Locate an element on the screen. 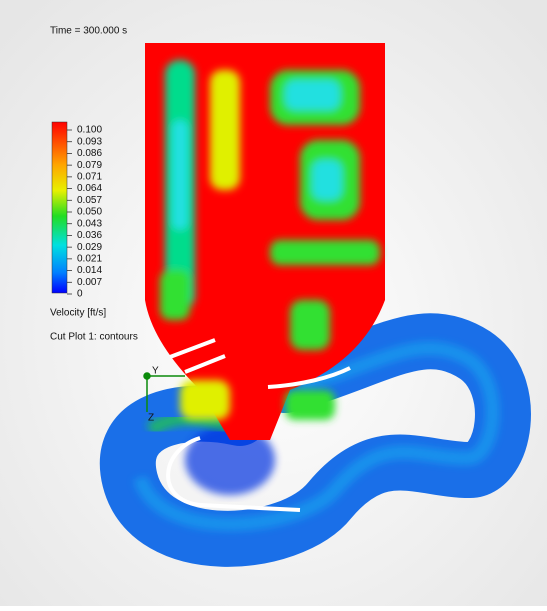 This screenshot has width=547, height=611. triad-y-label: Y is located at coordinates (155, 371).